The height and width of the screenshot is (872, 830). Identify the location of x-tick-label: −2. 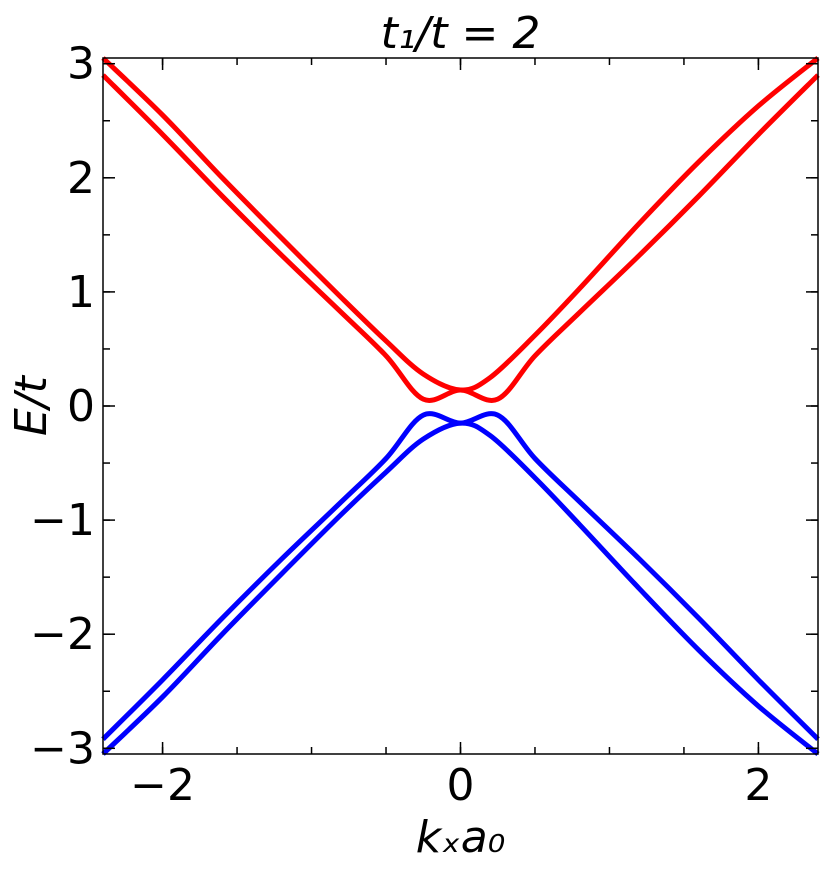
(162, 785).